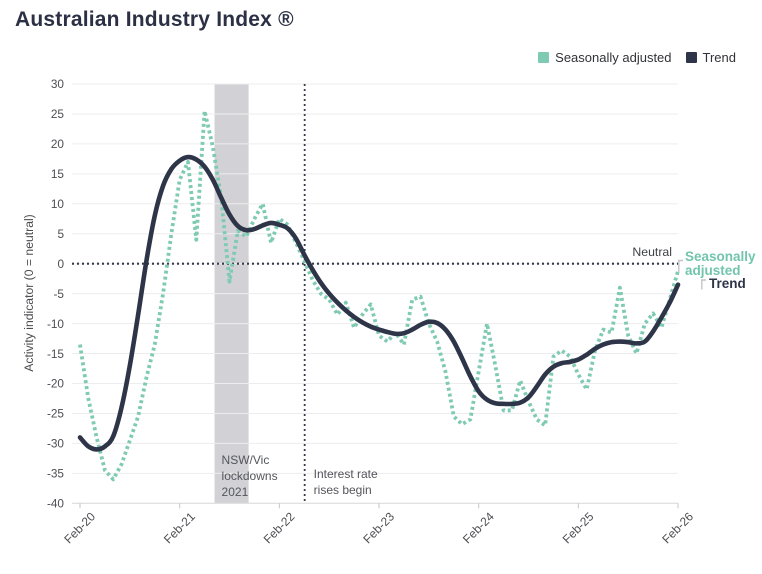 This screenshot has height=574, width=762. I want to click on legend: Seasonally adjusted Trend, so click(637, 57).